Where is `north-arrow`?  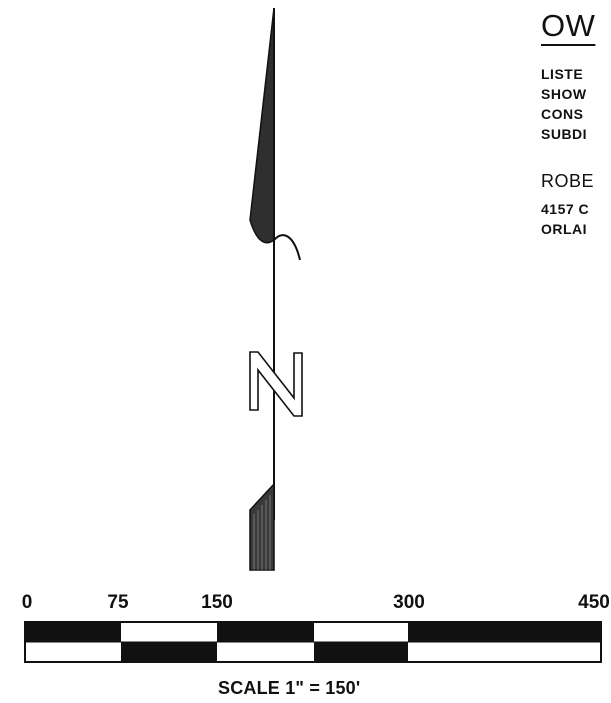 north-arrow is located at coordinates (276, 289).